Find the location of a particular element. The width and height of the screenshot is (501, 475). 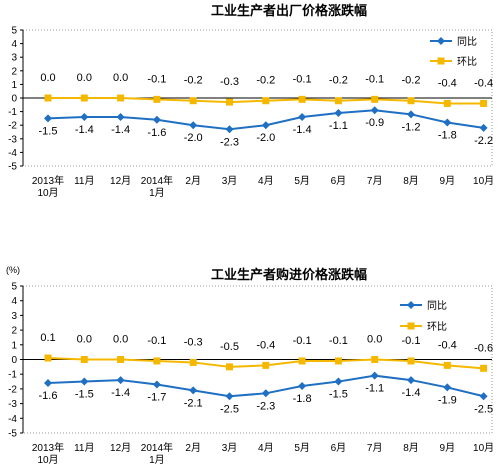

data-label: -0.9 is located at coordinates (374, 123).